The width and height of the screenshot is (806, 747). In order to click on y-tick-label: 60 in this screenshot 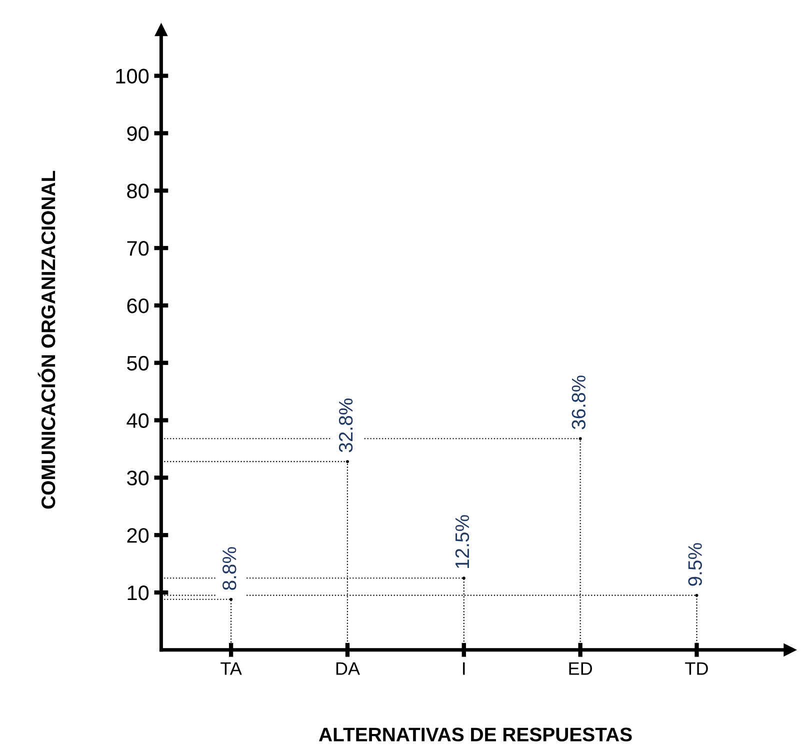, I will do `click(138, 306)`.